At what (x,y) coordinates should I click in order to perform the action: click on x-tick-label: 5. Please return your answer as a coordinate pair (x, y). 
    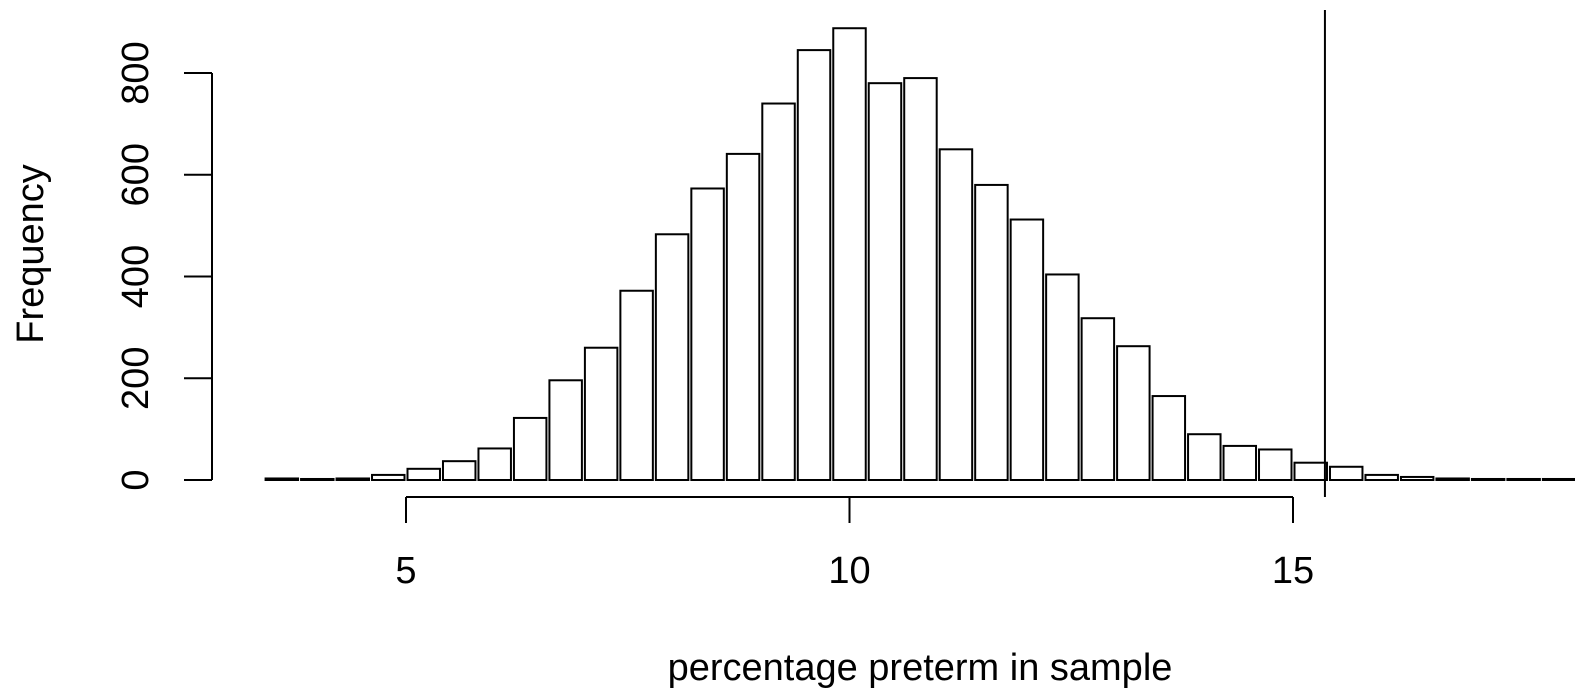
    Looking at the image, I should click on (405, 571).